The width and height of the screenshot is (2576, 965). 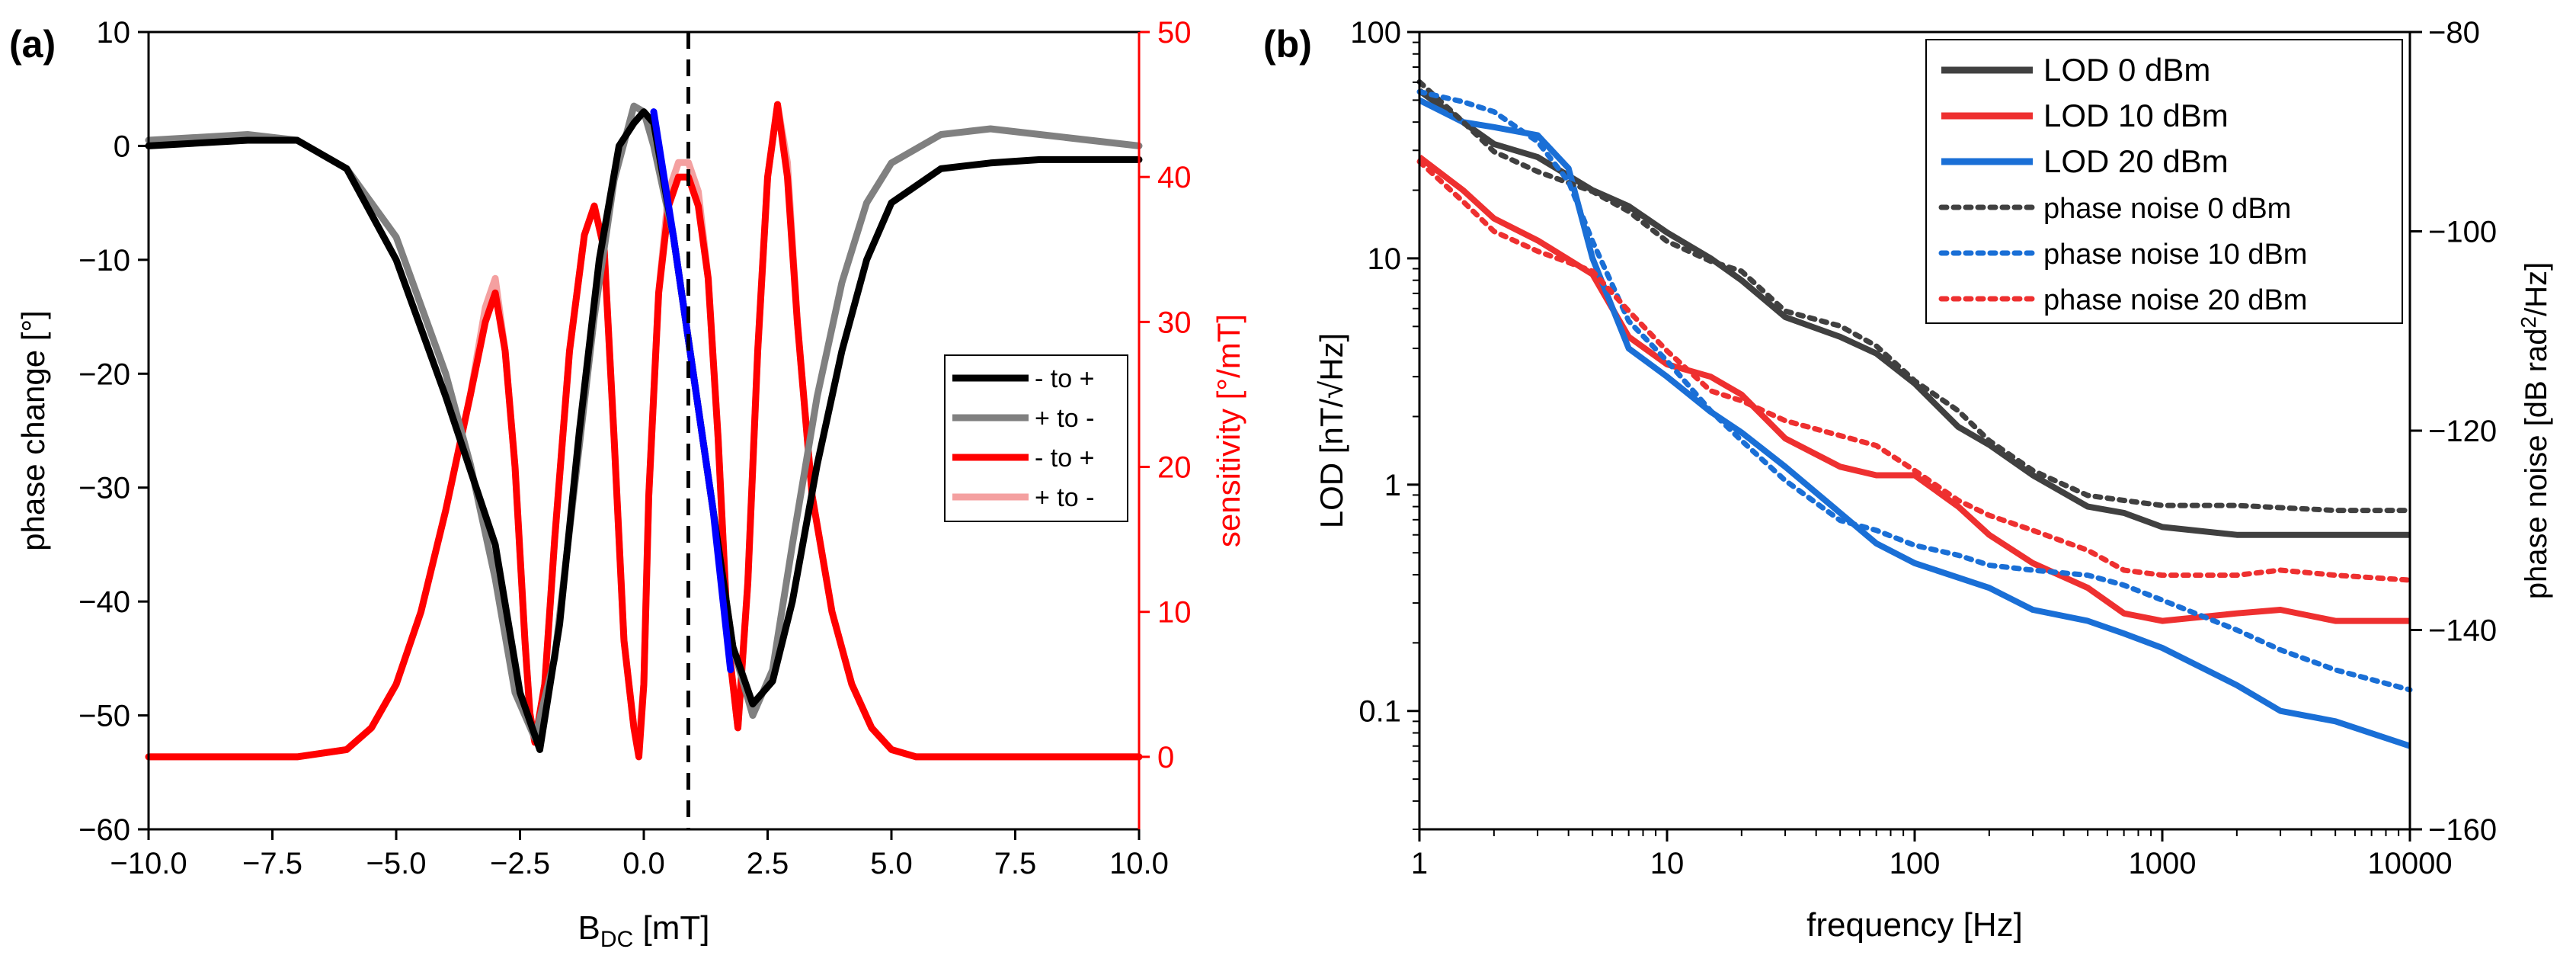 I want to click on panel-b-label: (b), so click(x=1287, y=44).